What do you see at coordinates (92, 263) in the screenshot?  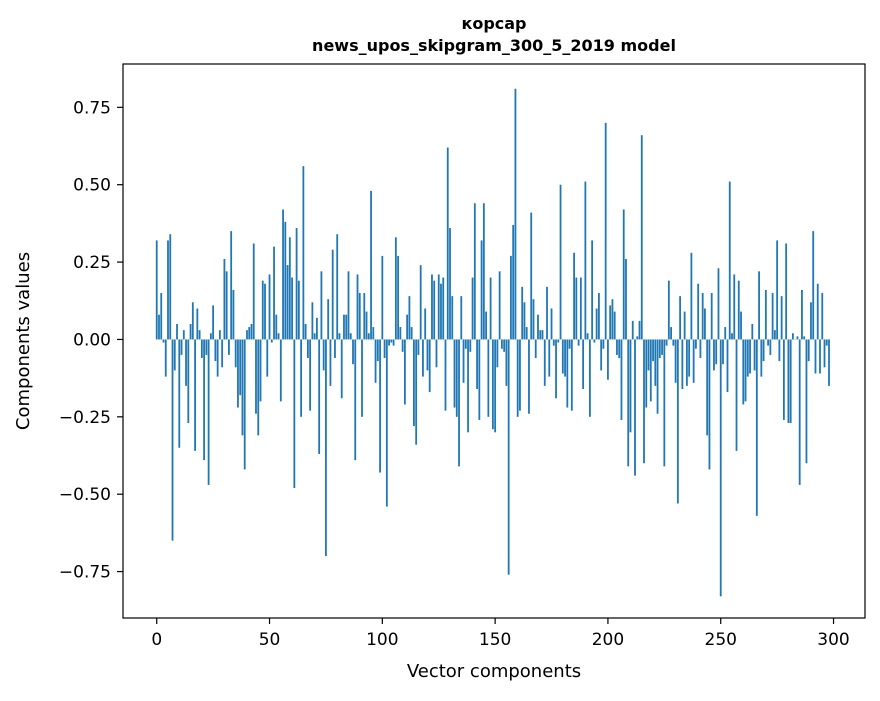 I see `y-tick-label-2: 0.25` at bounding box center [92, 263].